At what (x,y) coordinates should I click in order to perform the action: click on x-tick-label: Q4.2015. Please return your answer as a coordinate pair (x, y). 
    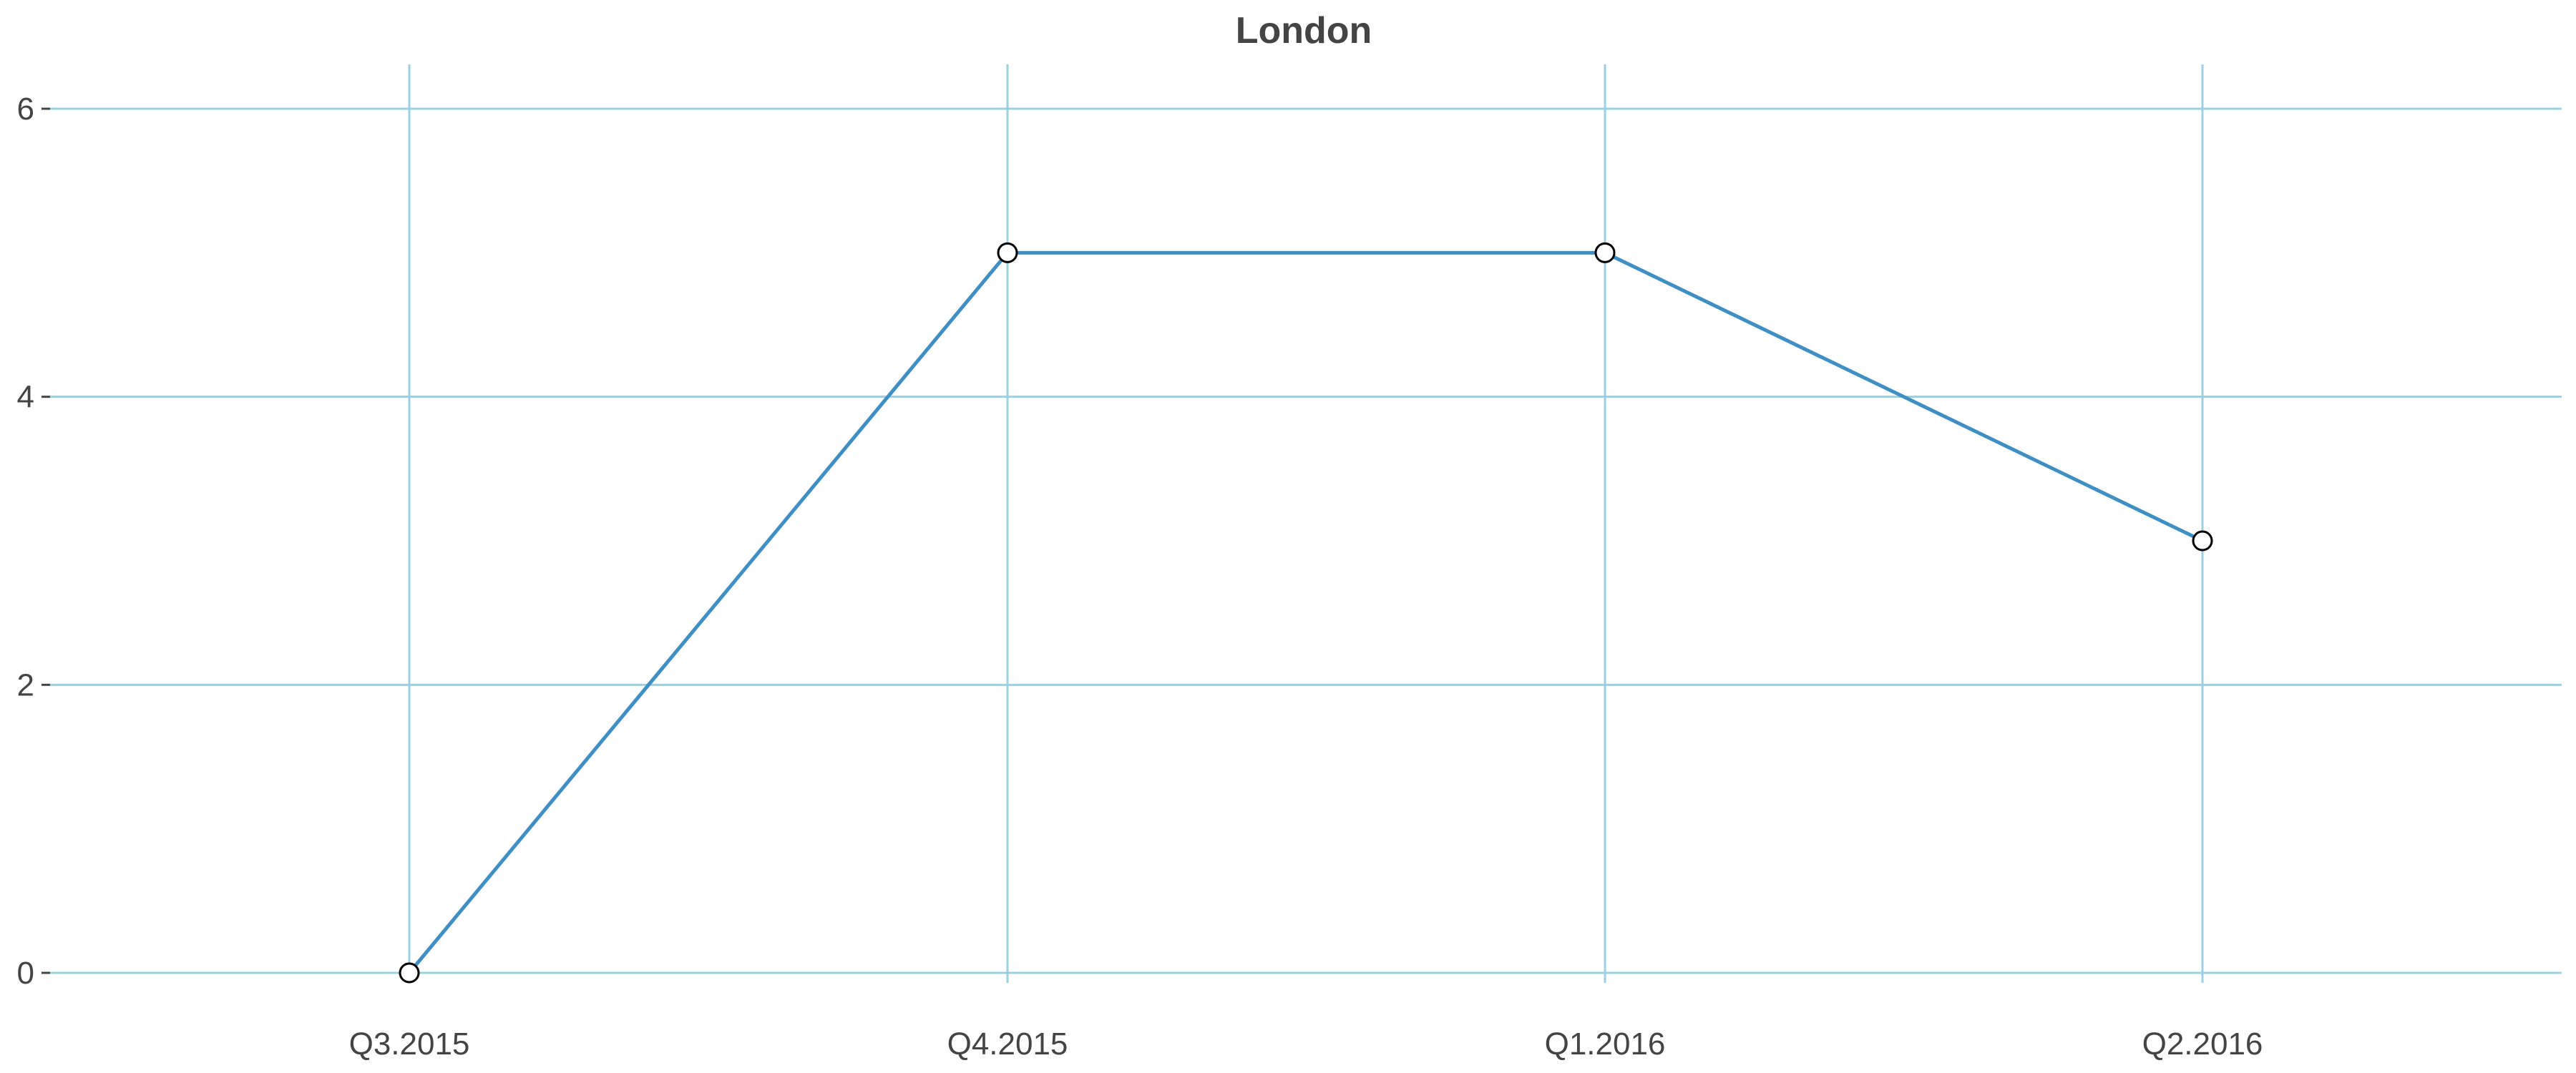
    Looking at the image, I should click on (1007, 1044).